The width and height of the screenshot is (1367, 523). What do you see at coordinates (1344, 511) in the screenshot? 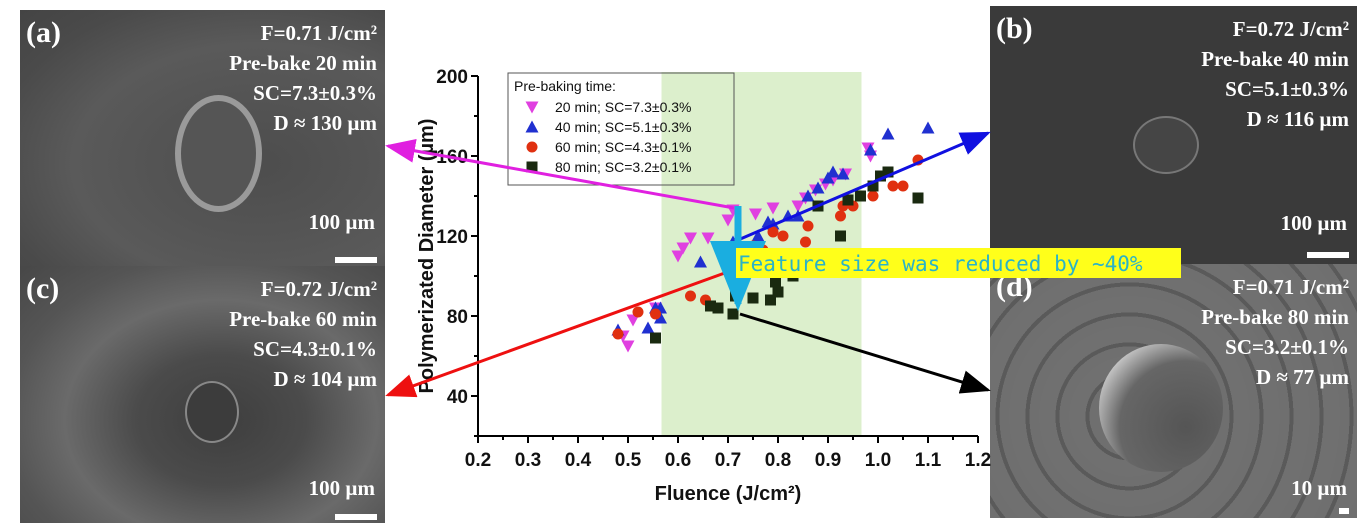
I see `scale-bar-d` at bounding box center [1344, 511].